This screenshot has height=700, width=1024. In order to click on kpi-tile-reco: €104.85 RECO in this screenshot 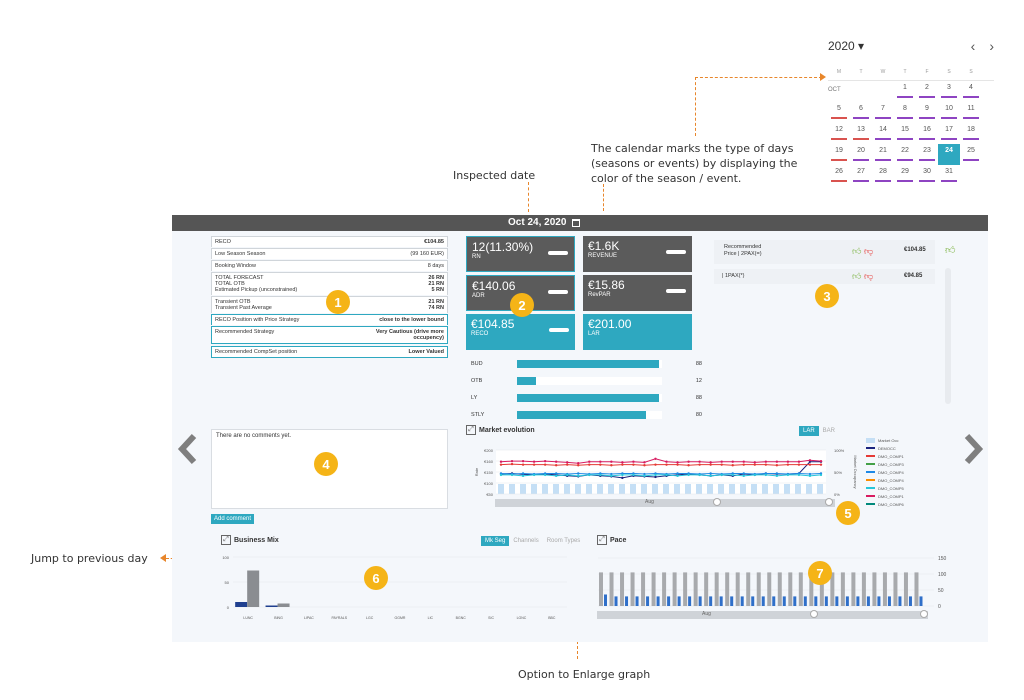, I will do `click(520, 332)`.